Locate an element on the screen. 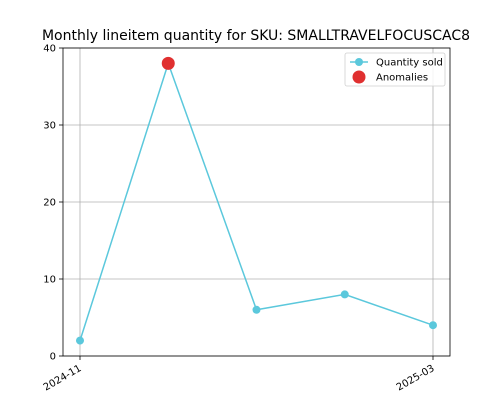 This screenshot has height=400, width=500. anomaly-point is located at coordinates (168, 63).